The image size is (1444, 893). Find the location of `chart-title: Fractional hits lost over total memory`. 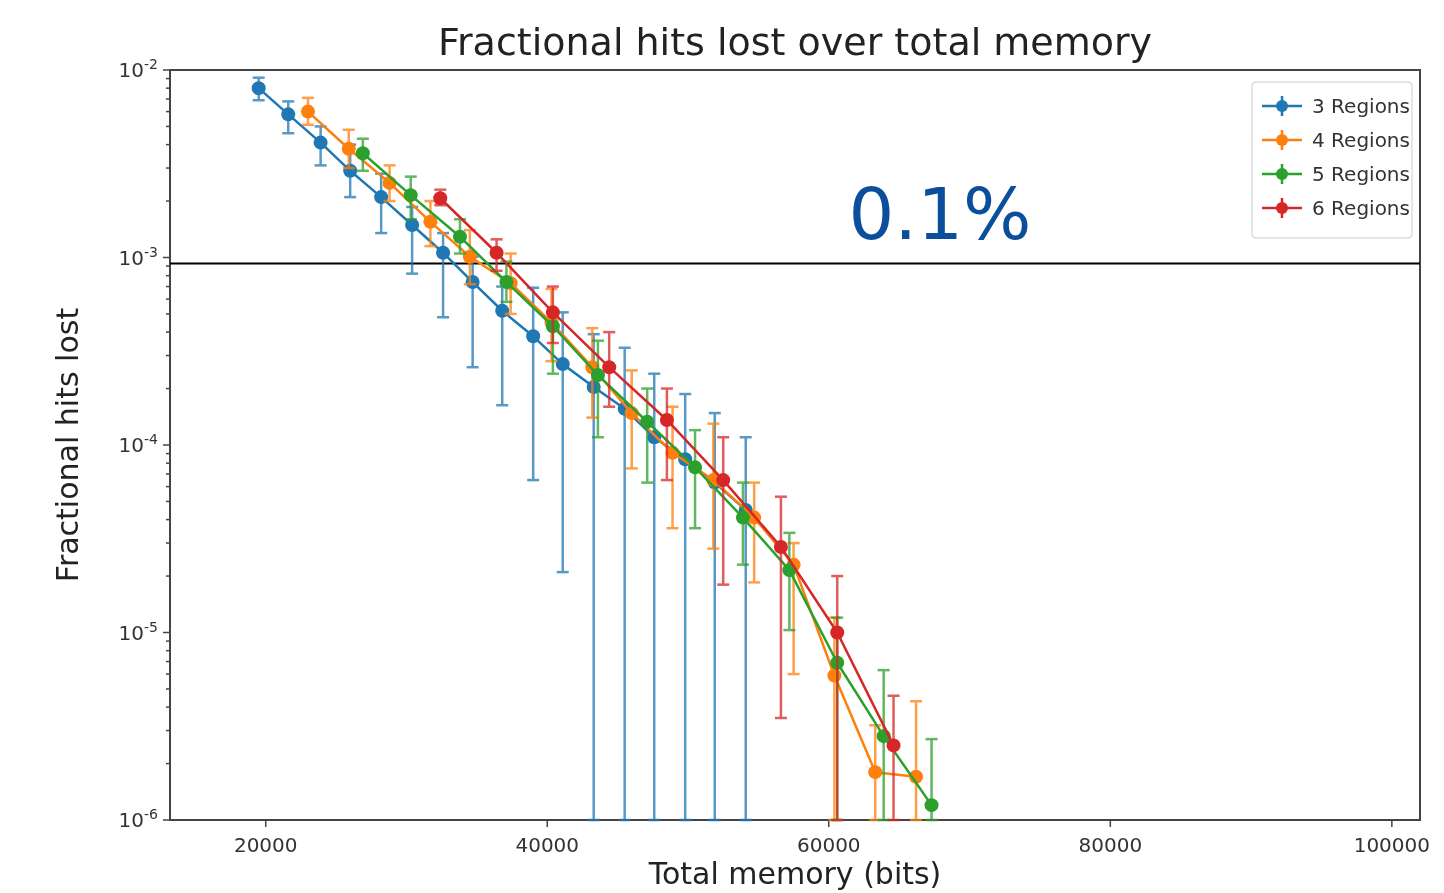

chart-title: Fractional hits lost over total memory is located at coordinates (795, 42).